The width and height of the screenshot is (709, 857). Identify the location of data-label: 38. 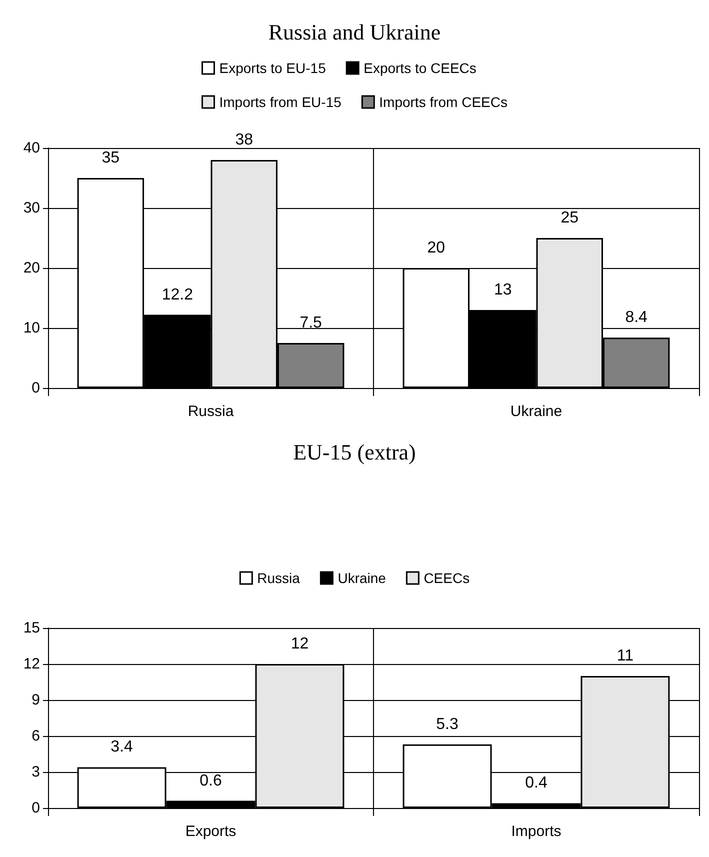
(244, 140).